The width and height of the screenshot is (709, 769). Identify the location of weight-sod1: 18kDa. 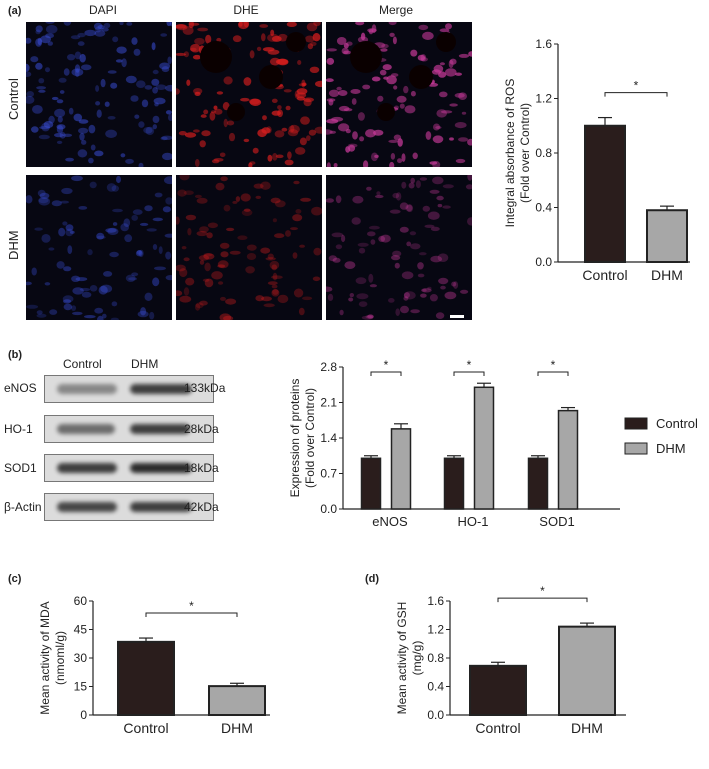
(201, 468).